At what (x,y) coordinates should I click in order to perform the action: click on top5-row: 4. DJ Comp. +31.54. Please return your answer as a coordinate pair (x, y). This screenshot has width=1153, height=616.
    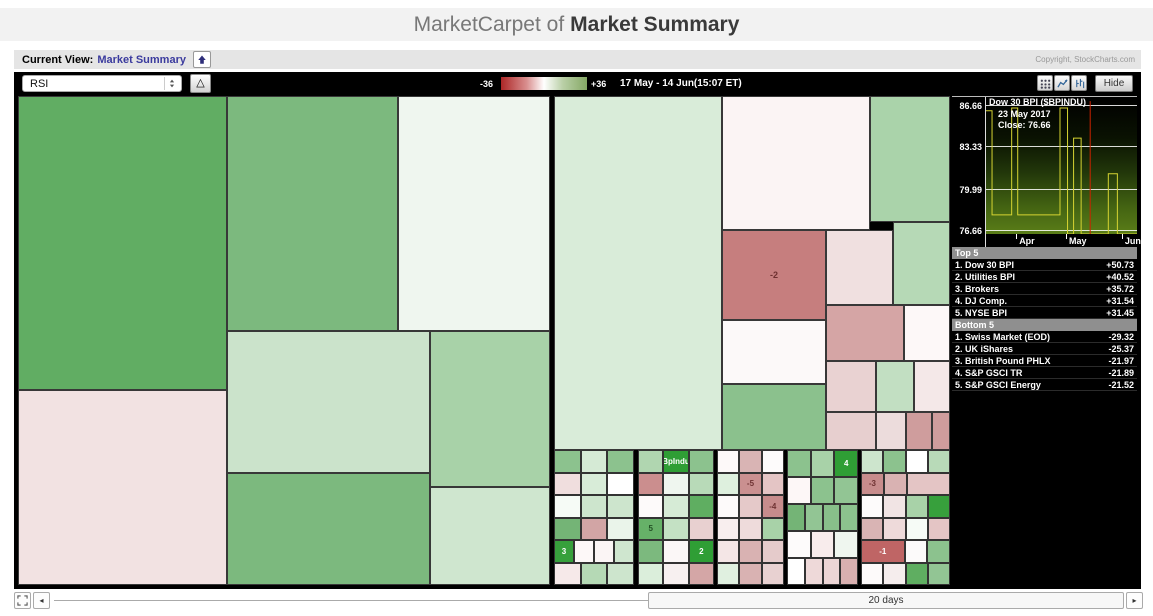
    Looking at the image, I should click on (1044, 301).